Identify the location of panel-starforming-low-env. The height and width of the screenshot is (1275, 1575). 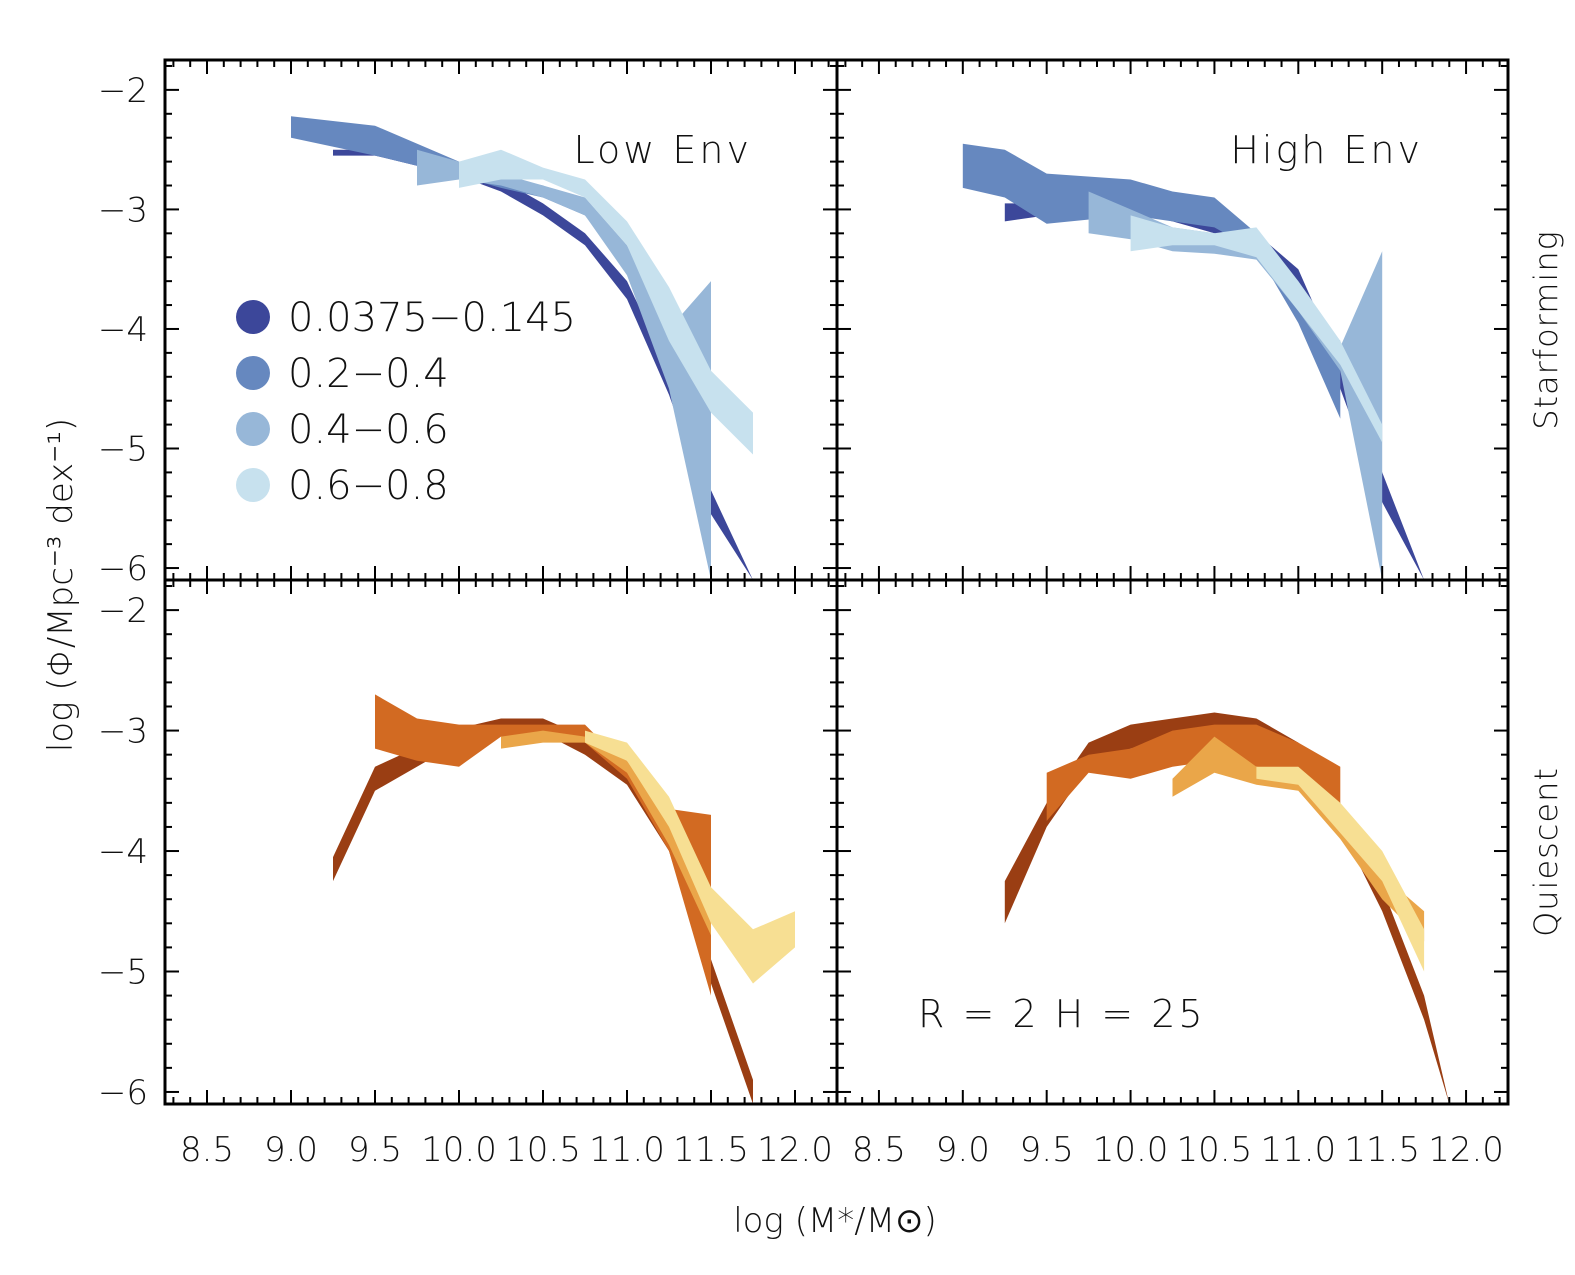
(522, 348).